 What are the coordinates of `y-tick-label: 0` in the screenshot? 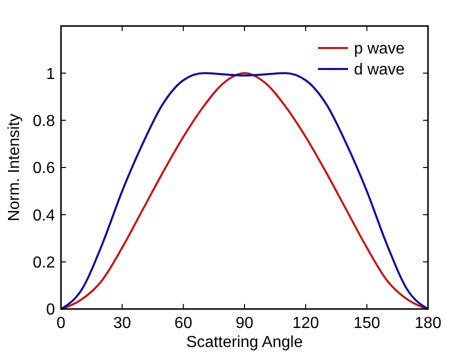 It's located at (51, 310).